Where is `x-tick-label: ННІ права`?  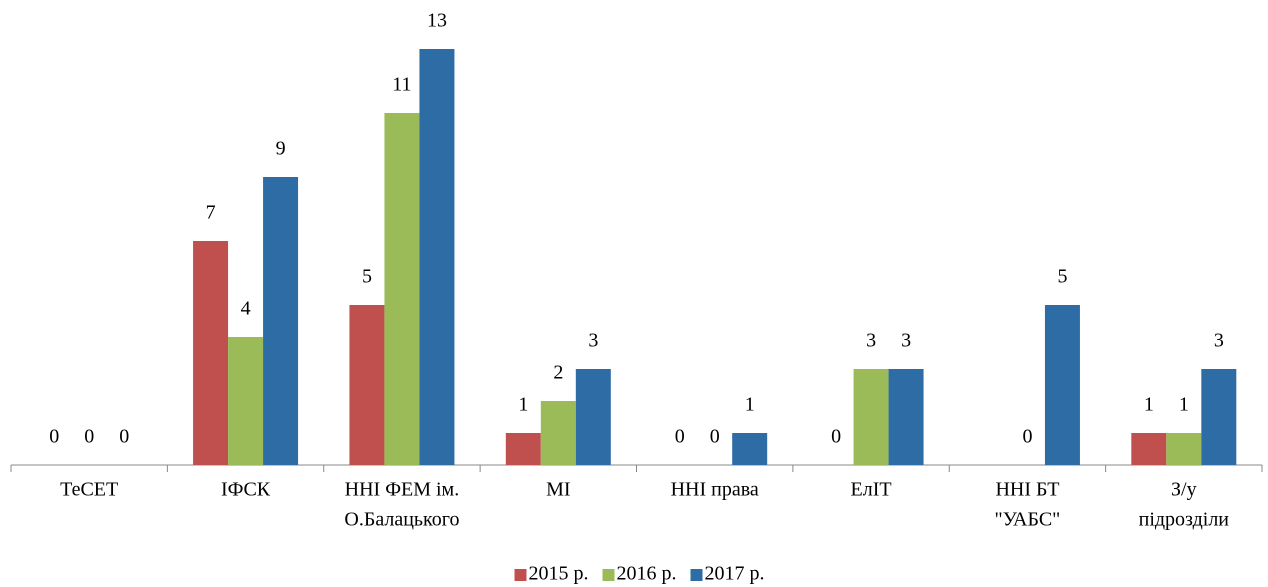
x-tick-label: ННІ права is located at coordinates (715, 490).